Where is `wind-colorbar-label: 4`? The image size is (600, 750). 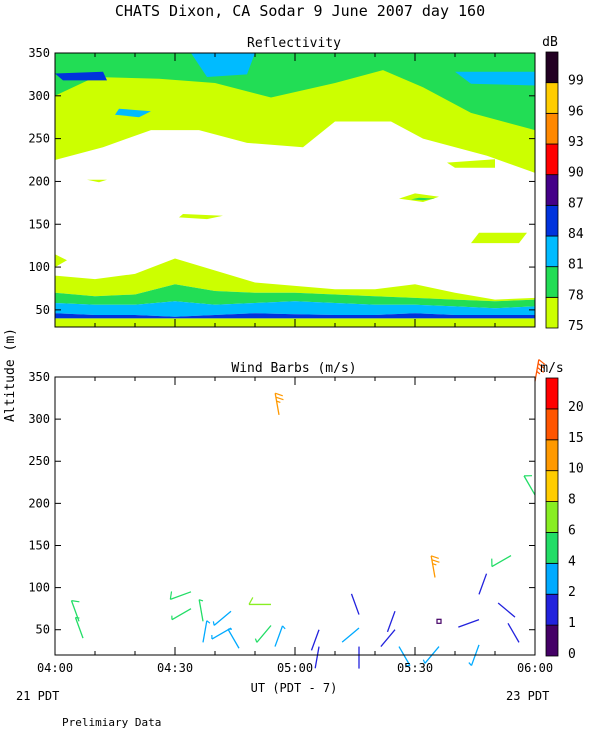
wind-colorbar-label: 4 is located at coordinates (572, 561).